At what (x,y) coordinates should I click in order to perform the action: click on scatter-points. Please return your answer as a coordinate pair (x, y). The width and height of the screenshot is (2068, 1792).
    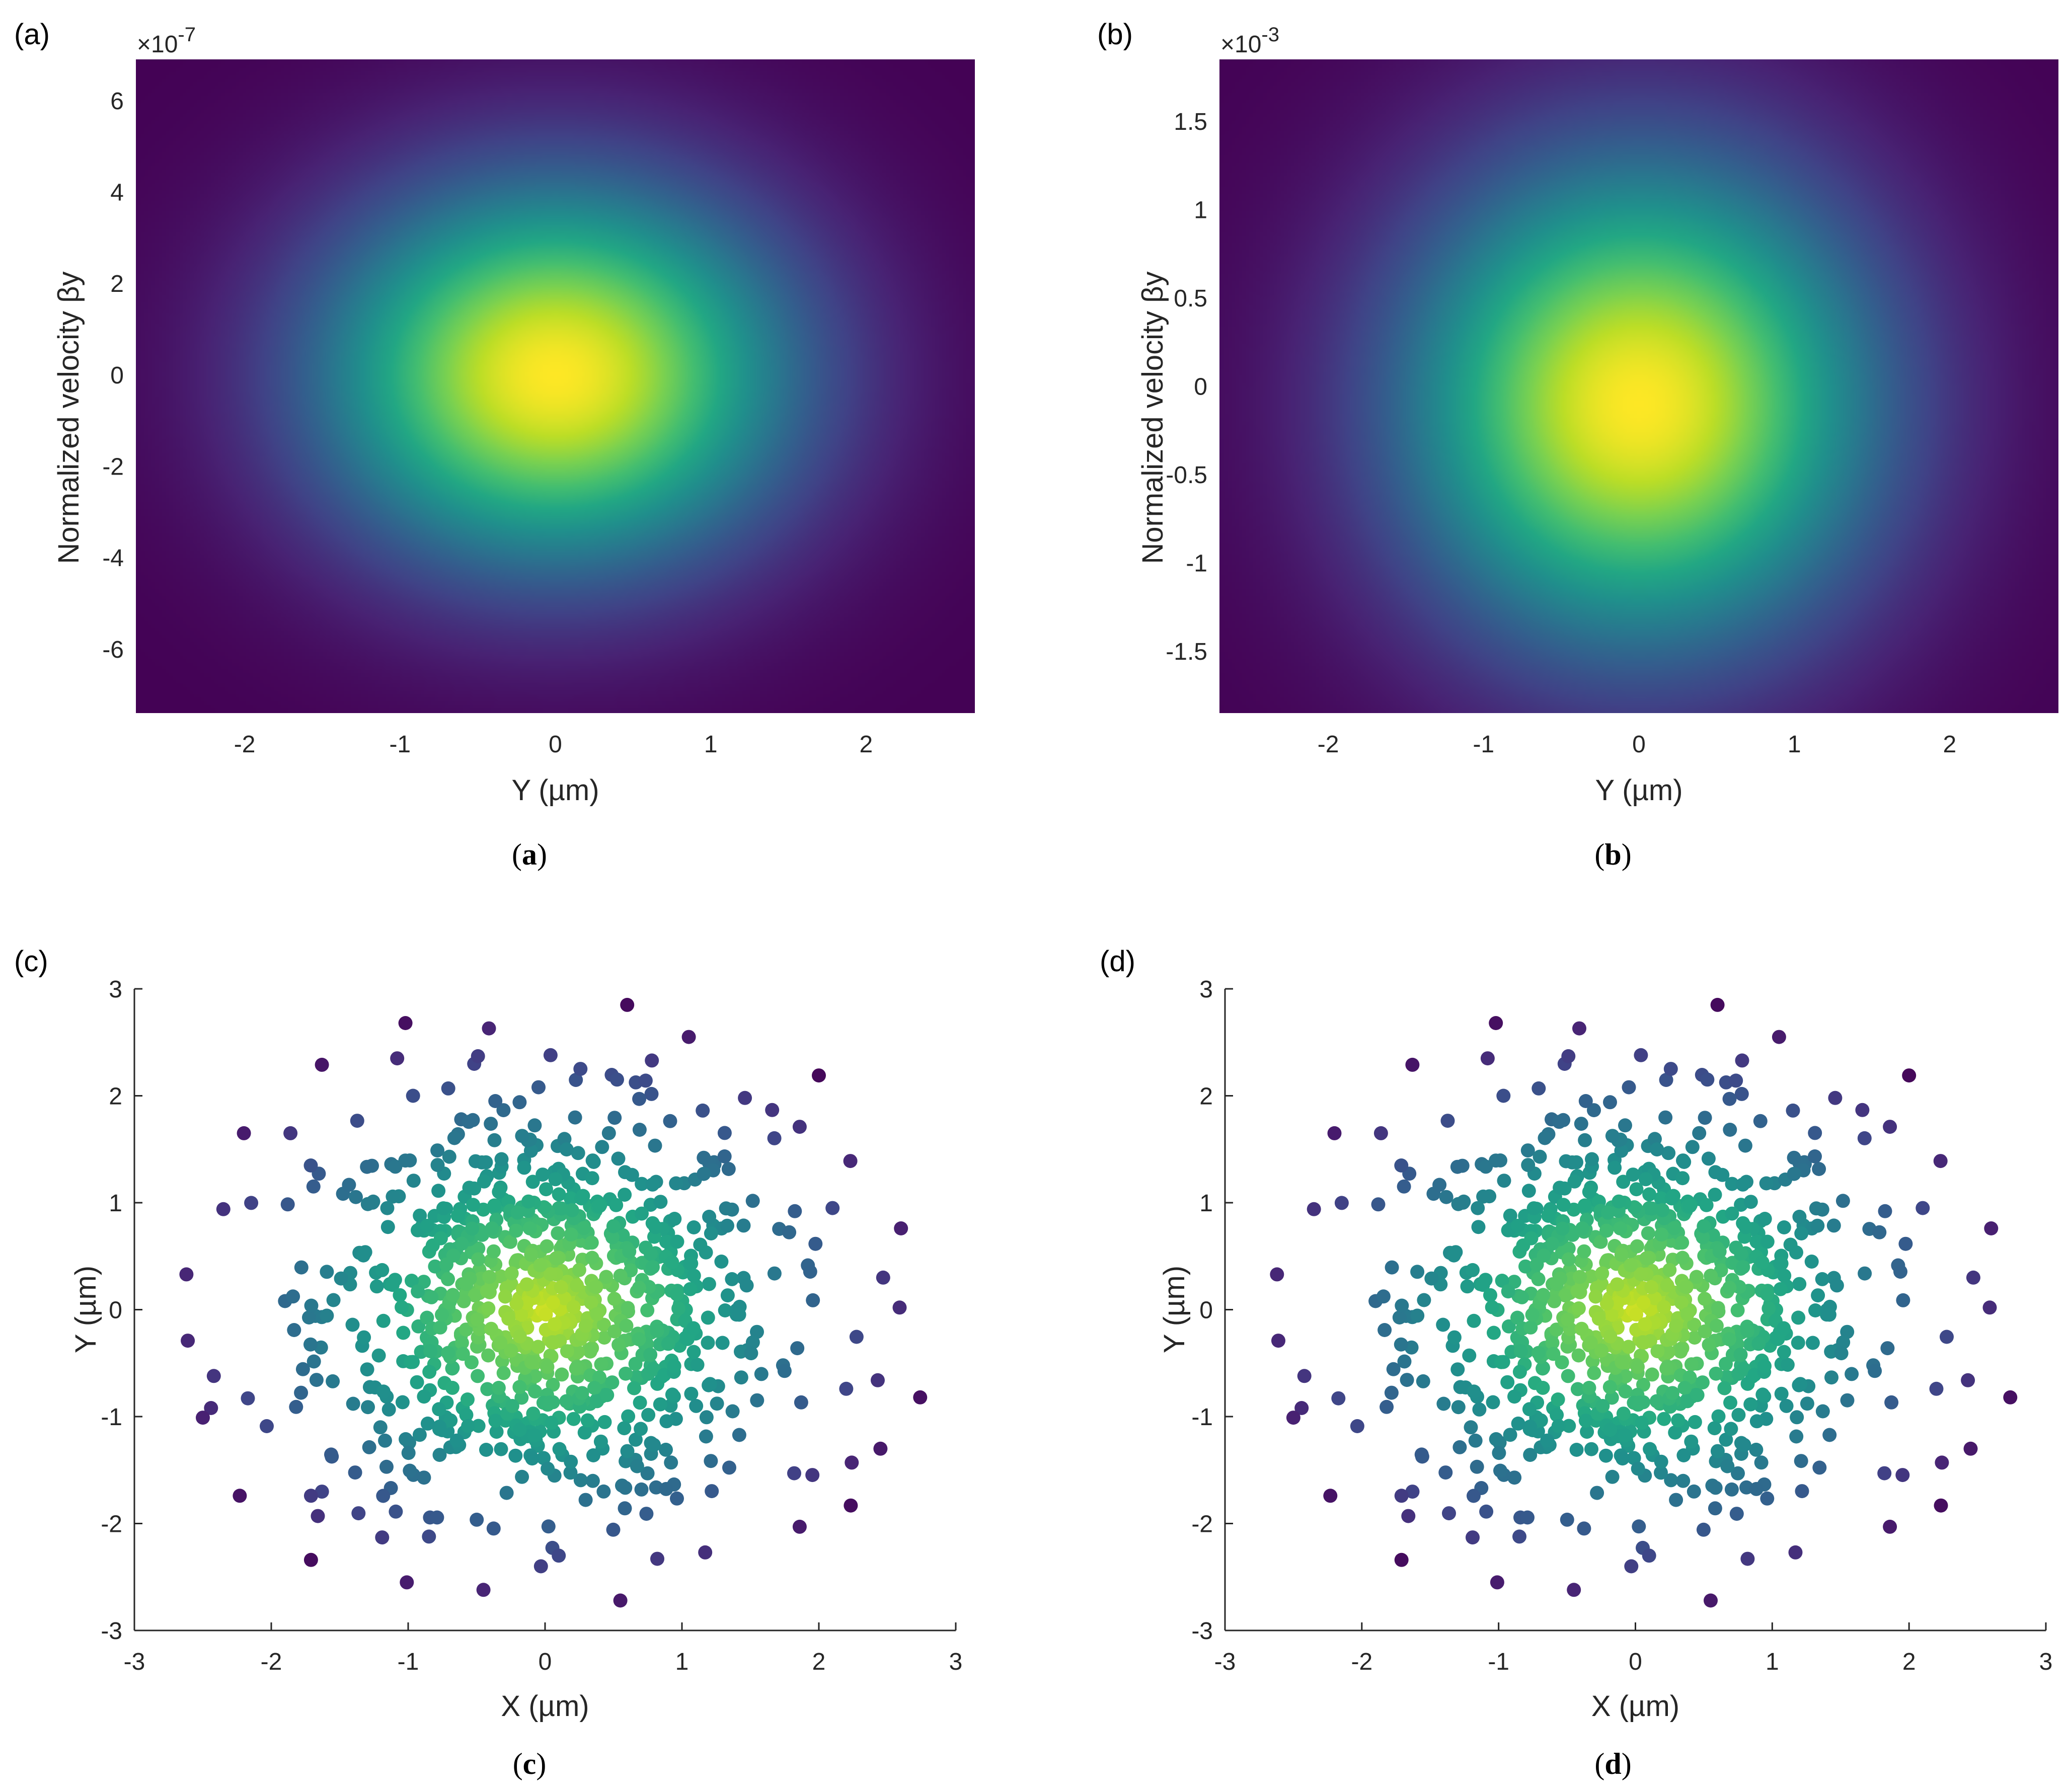
    Looking at the image, I should click on (1644, 1302).